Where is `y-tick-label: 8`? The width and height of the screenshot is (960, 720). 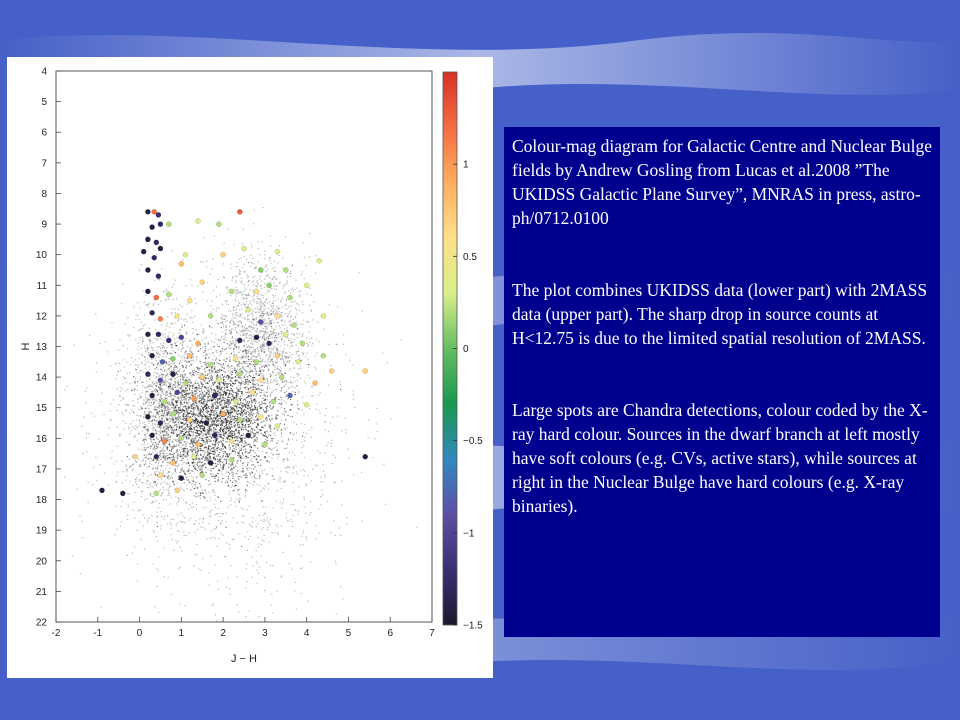 y-tick-label: 8 is located at coordinates (44, 194).